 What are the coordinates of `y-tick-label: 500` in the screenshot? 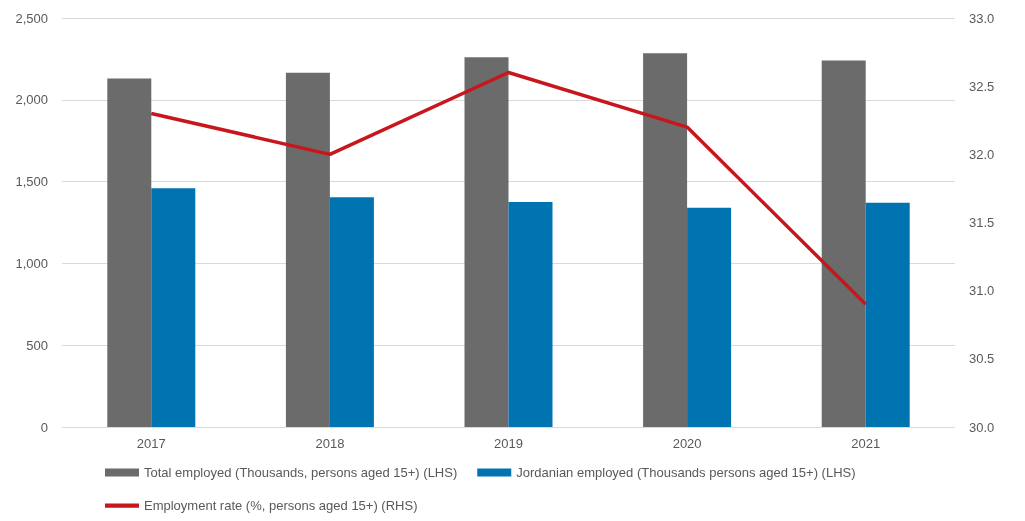 It's located at (37, 345).